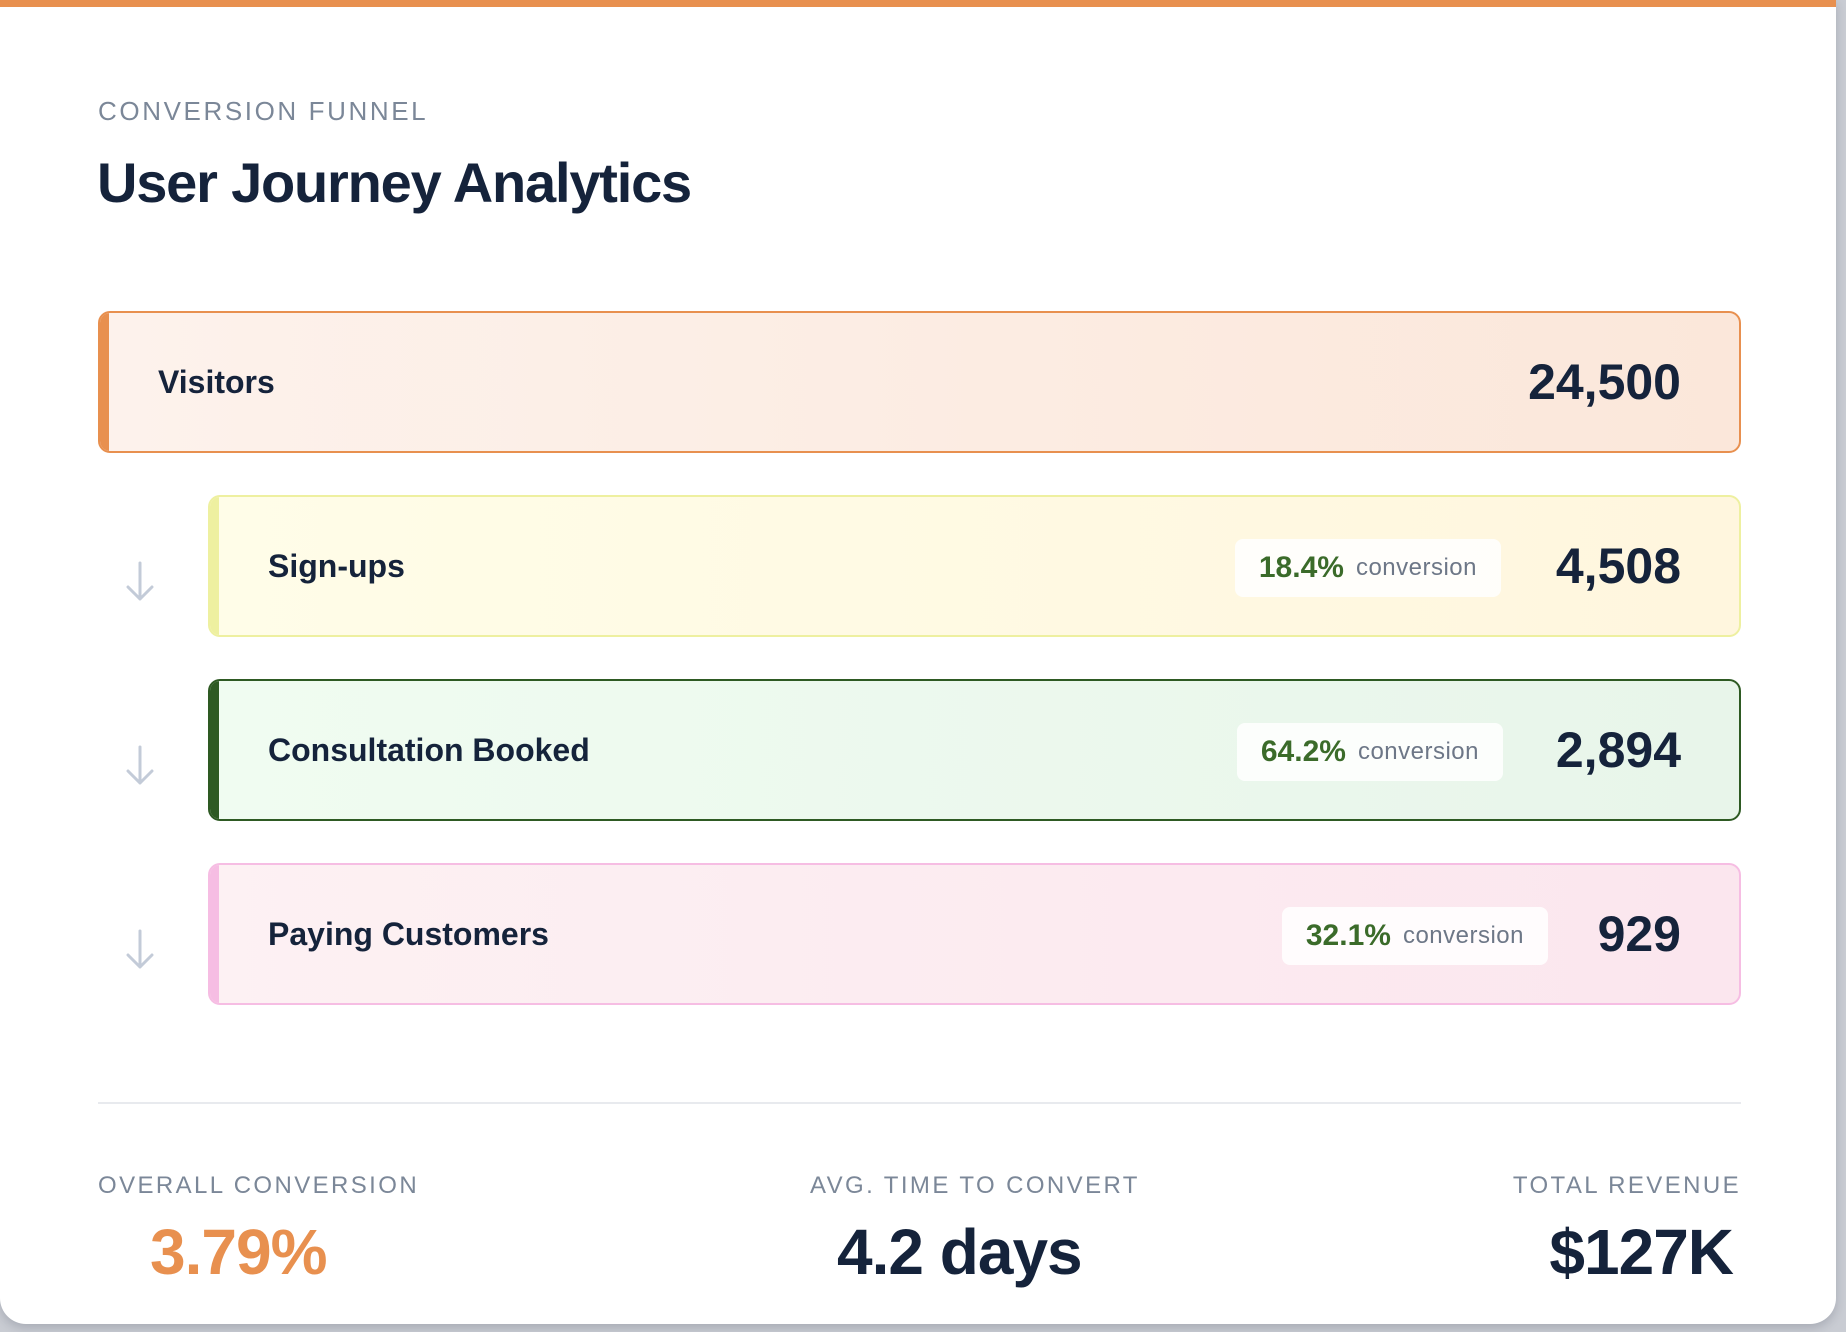 The image size is (1846, 1332). What do you see at coordinates (394, 182) in the screenshot?
I see `page-title: User Journey Analytics` at bounding box center [394, 182].